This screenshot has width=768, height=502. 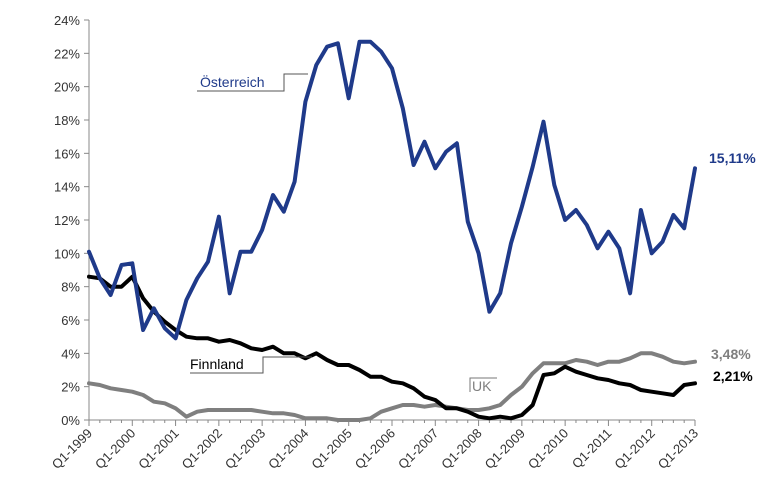 What do you see at coordinates (678, 449) in the screenshot?
I see `x-tick-label: Q1-2013` at bounding box center [678, 449].